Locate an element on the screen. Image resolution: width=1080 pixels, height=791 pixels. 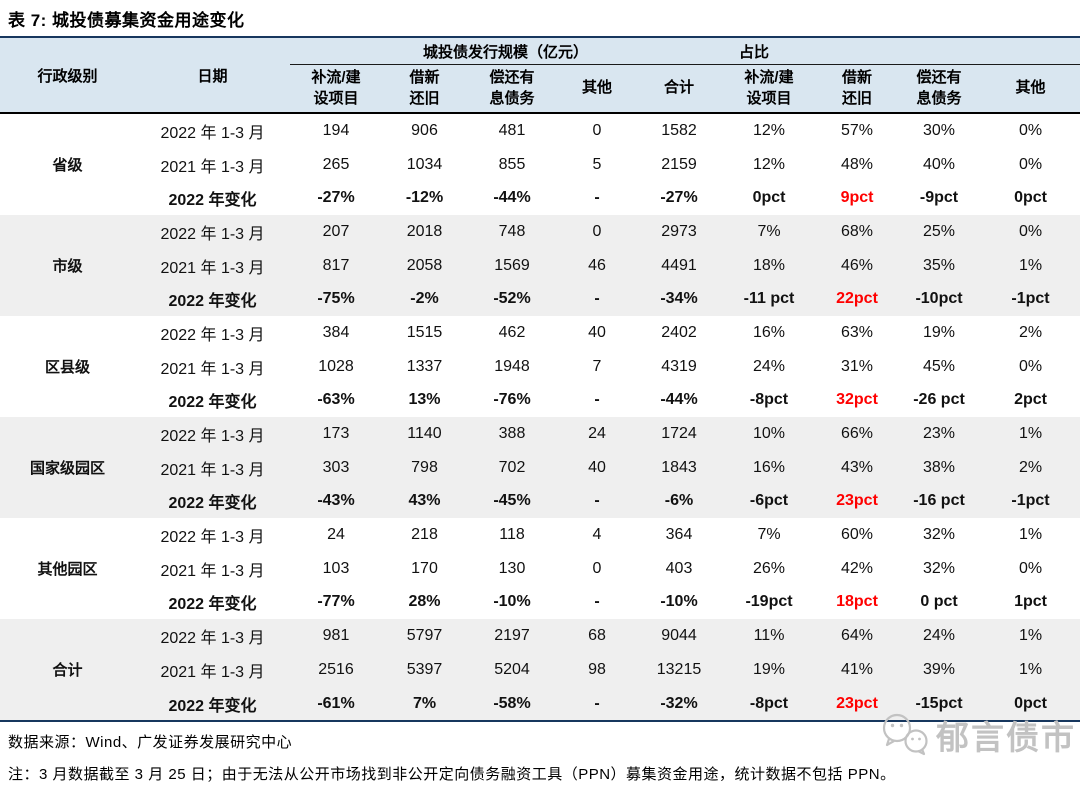
table-row: 2021 年 1-3 月 265 1034 855 5 2159 12% 48% 40% 0% is located at coordinates (540, 164).